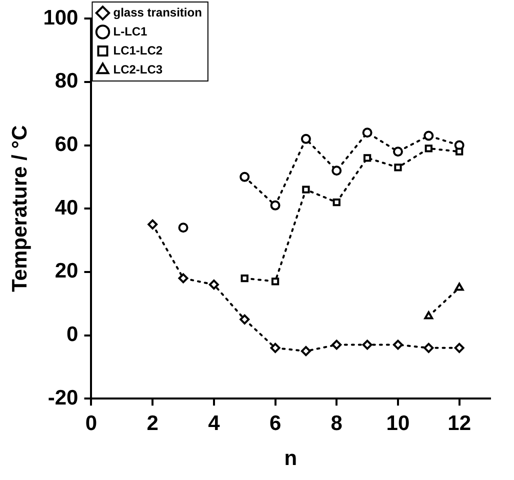  What do you see at coordinates (63, 398) in the screenshot?
I see `y-tick-label: -20` at bounding box center [63, 398].